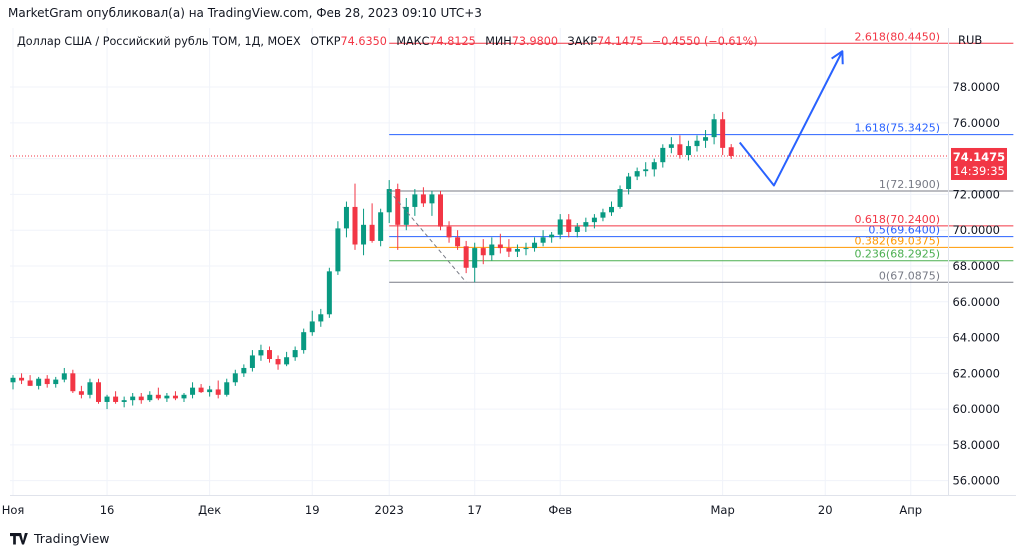  What do you see at coordinates (412, 41) in the screenshot?
I see `high-label: МАКС` at bounding box center [412, 41].